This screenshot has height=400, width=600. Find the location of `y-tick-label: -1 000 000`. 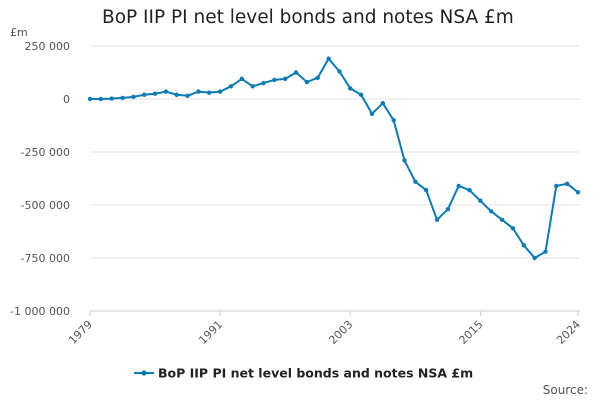

y-tick-label: -1 000 000 is located at coordinates (40, 311).